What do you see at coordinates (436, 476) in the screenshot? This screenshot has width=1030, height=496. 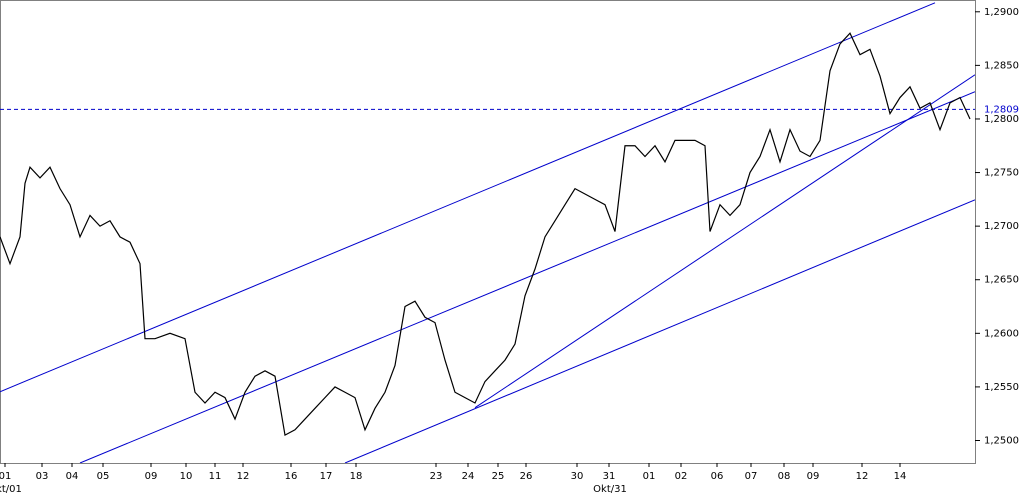 I see `x-tick-label: 23` at bounding box center [436, 476].